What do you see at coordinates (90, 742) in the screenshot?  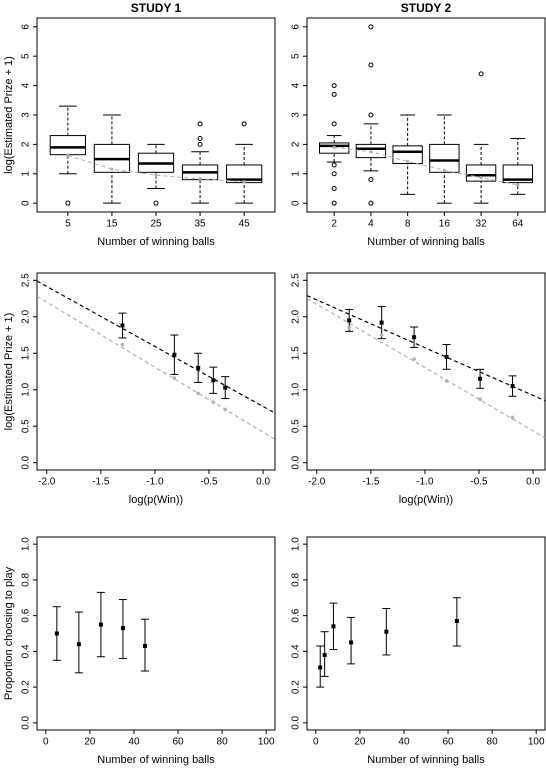 I see `x-tick-label: 20` at bounding box center [90, 742].